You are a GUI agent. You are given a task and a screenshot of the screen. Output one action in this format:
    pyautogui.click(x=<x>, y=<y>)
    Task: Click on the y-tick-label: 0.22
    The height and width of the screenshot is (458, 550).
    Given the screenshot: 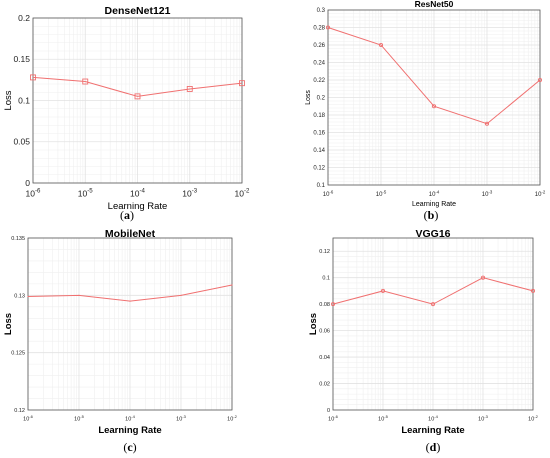 What is the action you would take?
    pyautogui.click(x=319, y=81)
    